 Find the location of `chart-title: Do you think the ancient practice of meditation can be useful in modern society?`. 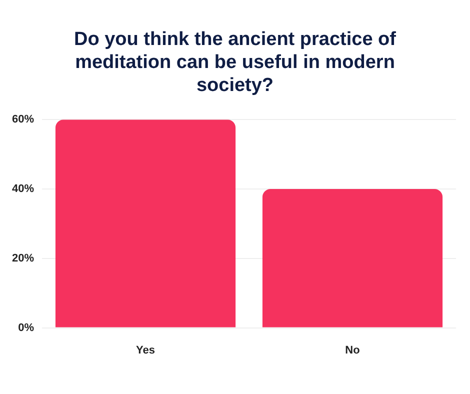

chart-title: Do you think the ancient practice of meditation can be useful in modern society? is located at coordinates (235, 62).